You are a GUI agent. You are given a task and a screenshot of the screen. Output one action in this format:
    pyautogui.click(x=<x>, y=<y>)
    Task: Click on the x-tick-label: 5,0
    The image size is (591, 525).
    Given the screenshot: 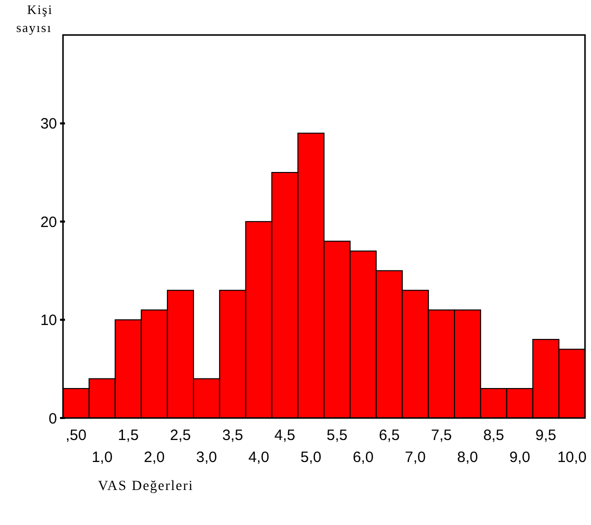 What is the action you would take?
    pyautogui.click(x=311, y=457)
    